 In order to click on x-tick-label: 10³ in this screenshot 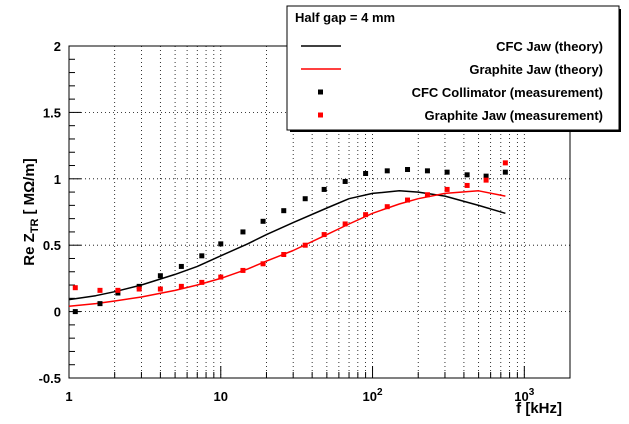, I will do `click(524, 395)`.